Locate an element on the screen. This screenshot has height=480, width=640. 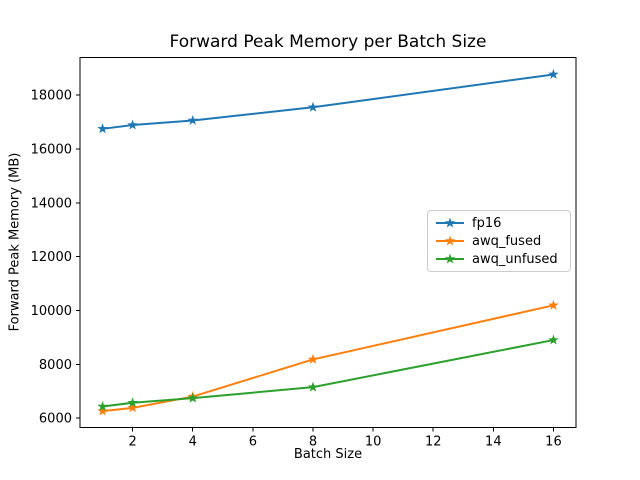
x-tick-label: 8 is located at coordinates (313, 442).